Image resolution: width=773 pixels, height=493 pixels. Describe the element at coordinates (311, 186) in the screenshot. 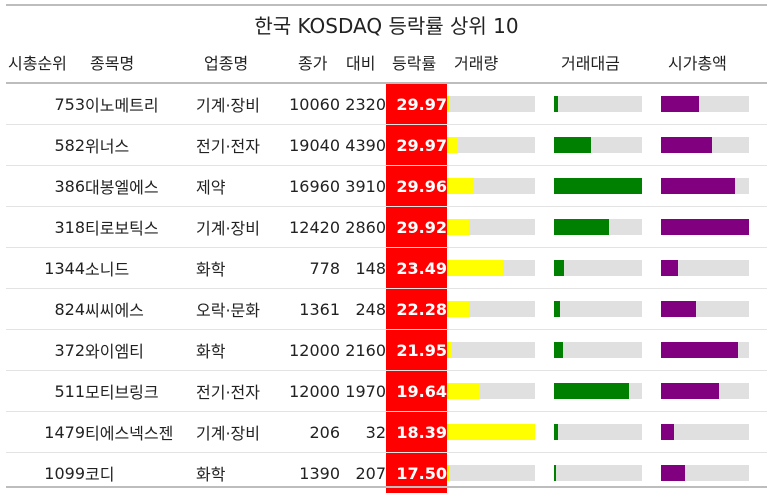

I see `close-cell: 16960` at that location.